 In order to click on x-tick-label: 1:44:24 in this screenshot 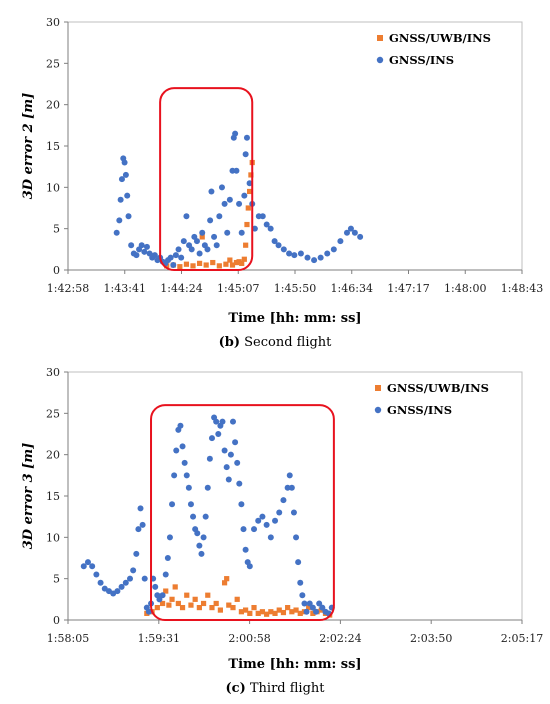, I will do `click(181, 288)`.